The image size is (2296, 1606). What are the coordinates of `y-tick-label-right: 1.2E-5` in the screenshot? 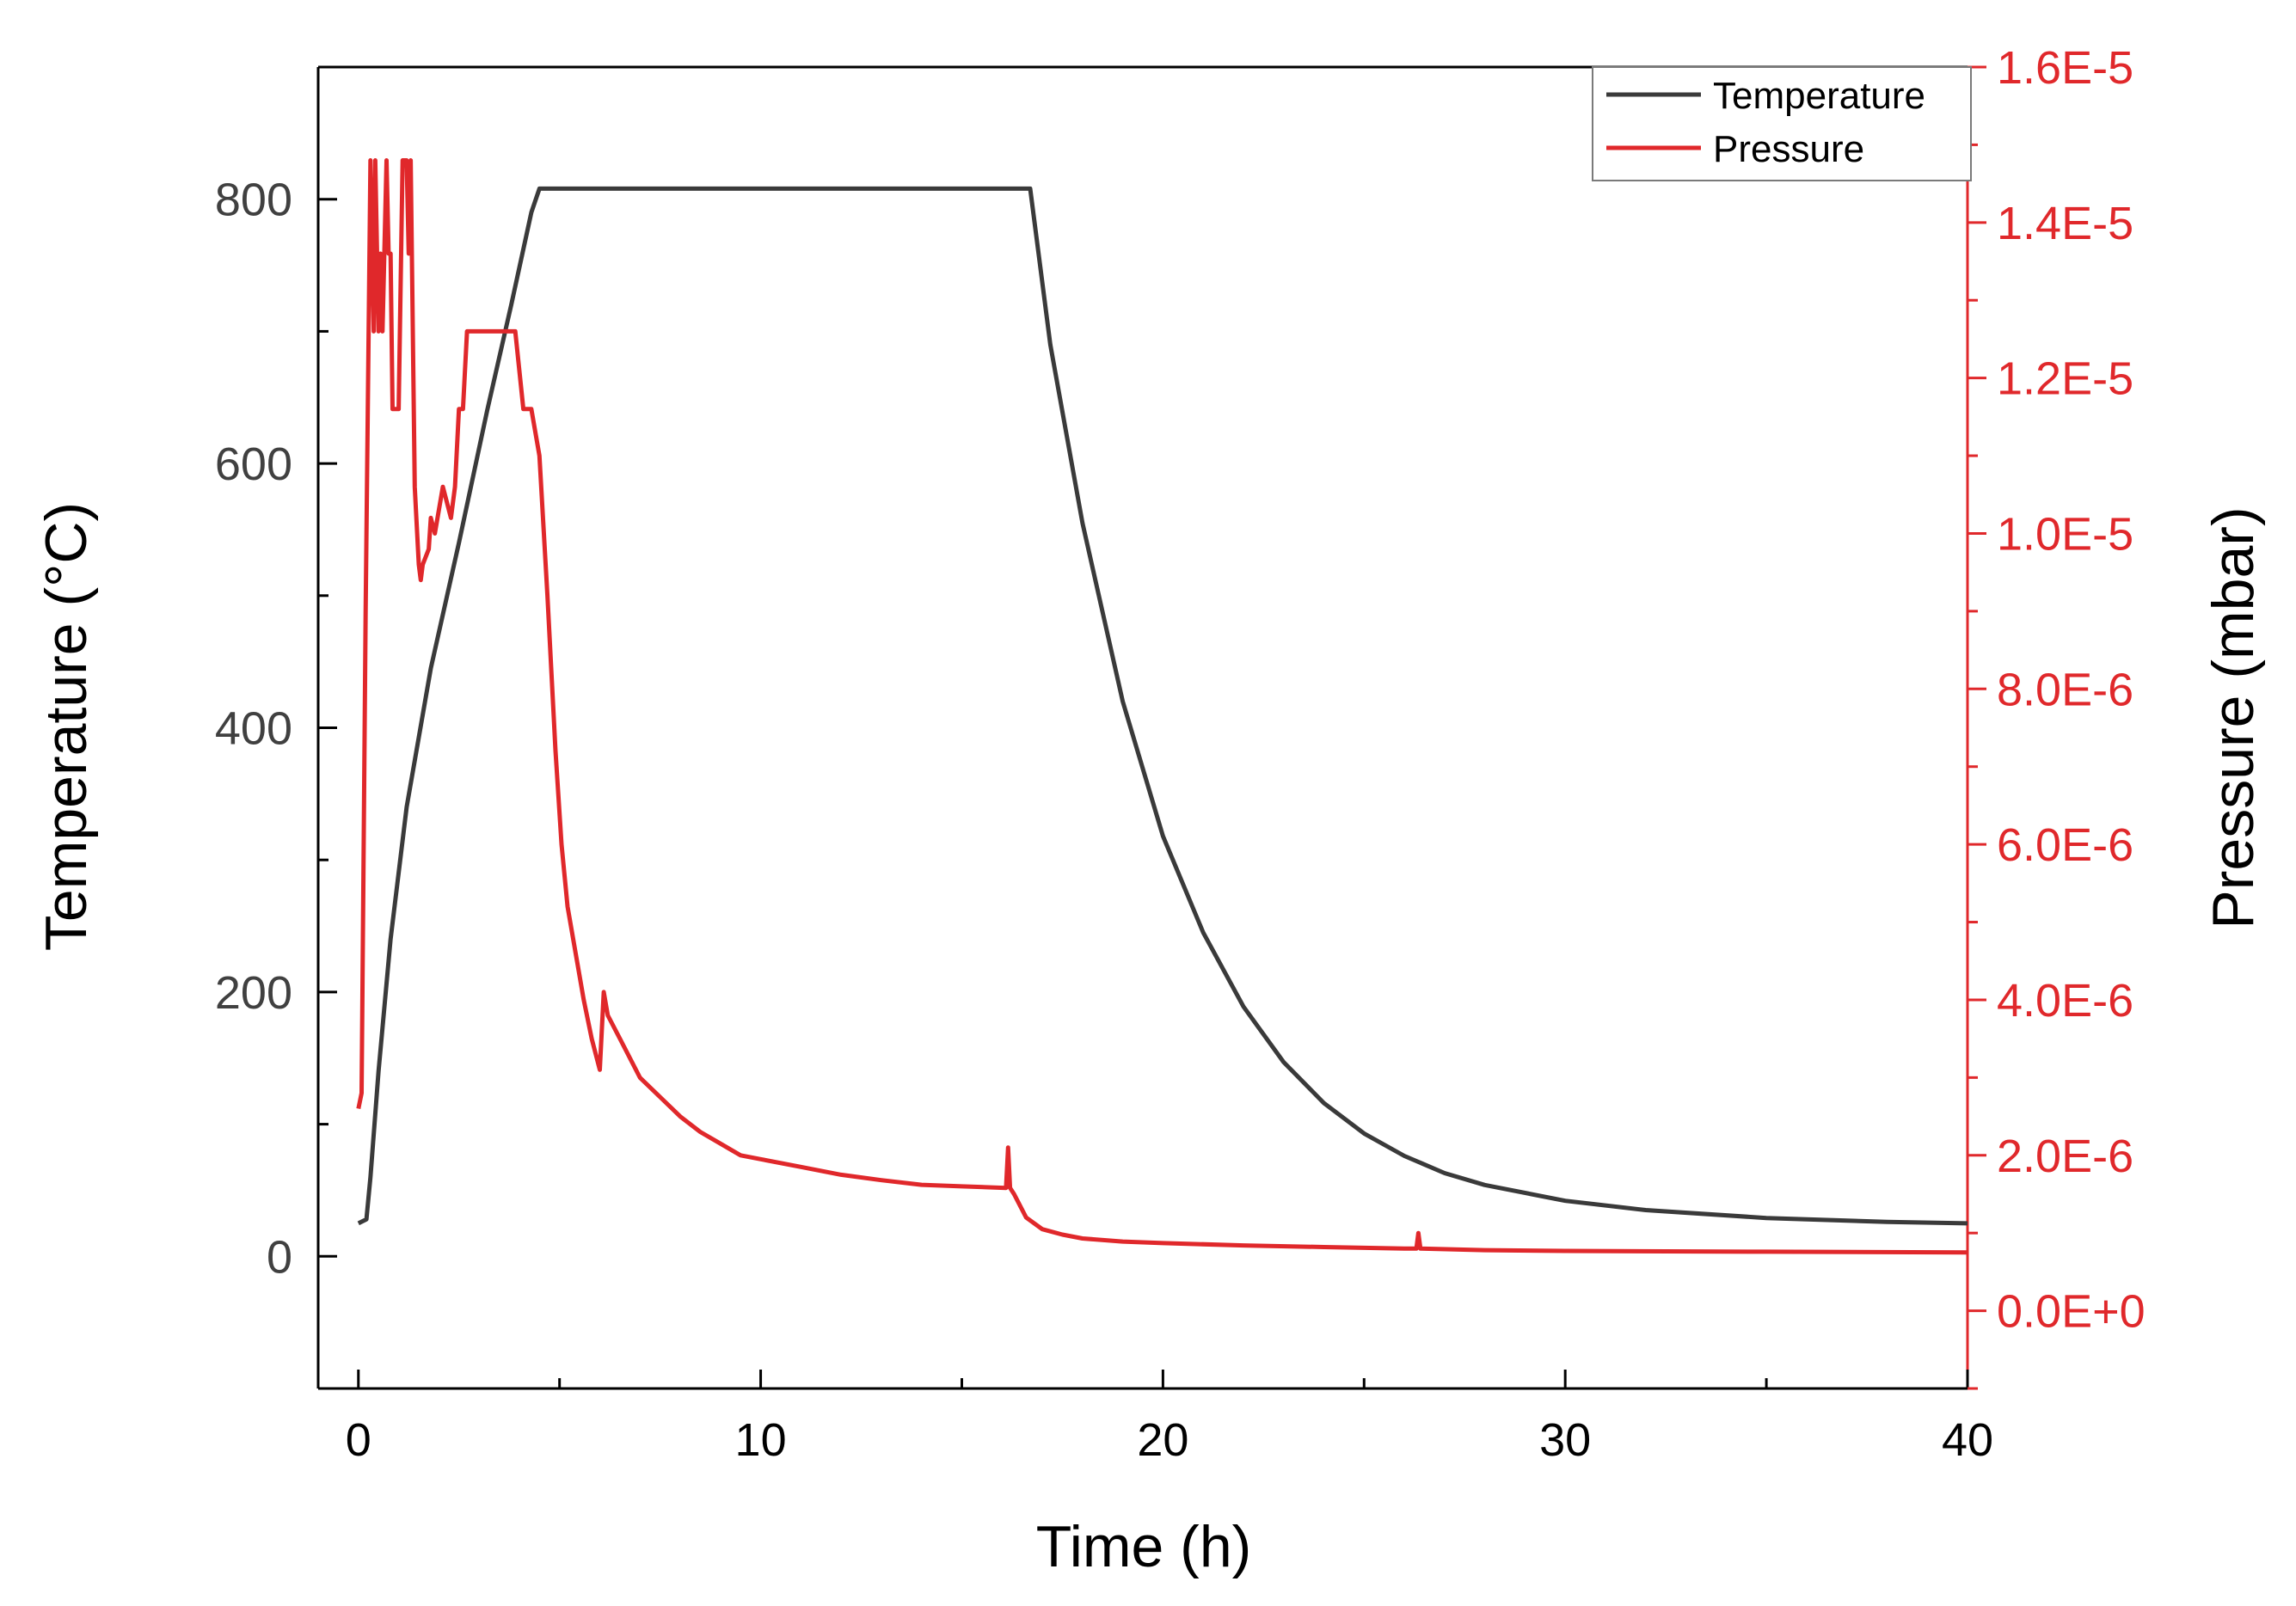 It's located at (2065, 379).